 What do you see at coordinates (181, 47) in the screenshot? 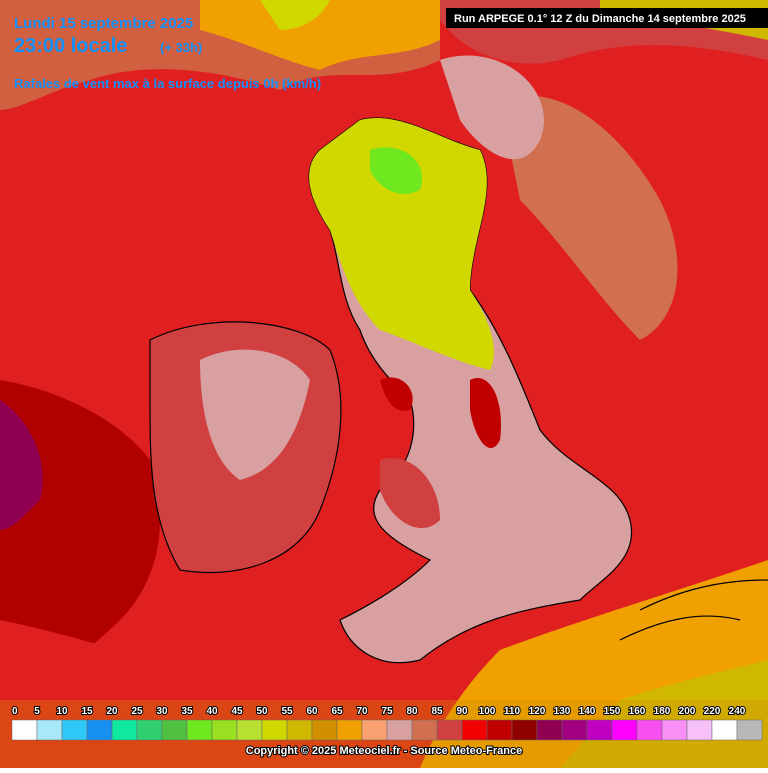
I see `offset: (+ 33h)` at bounding box center [181, 47].